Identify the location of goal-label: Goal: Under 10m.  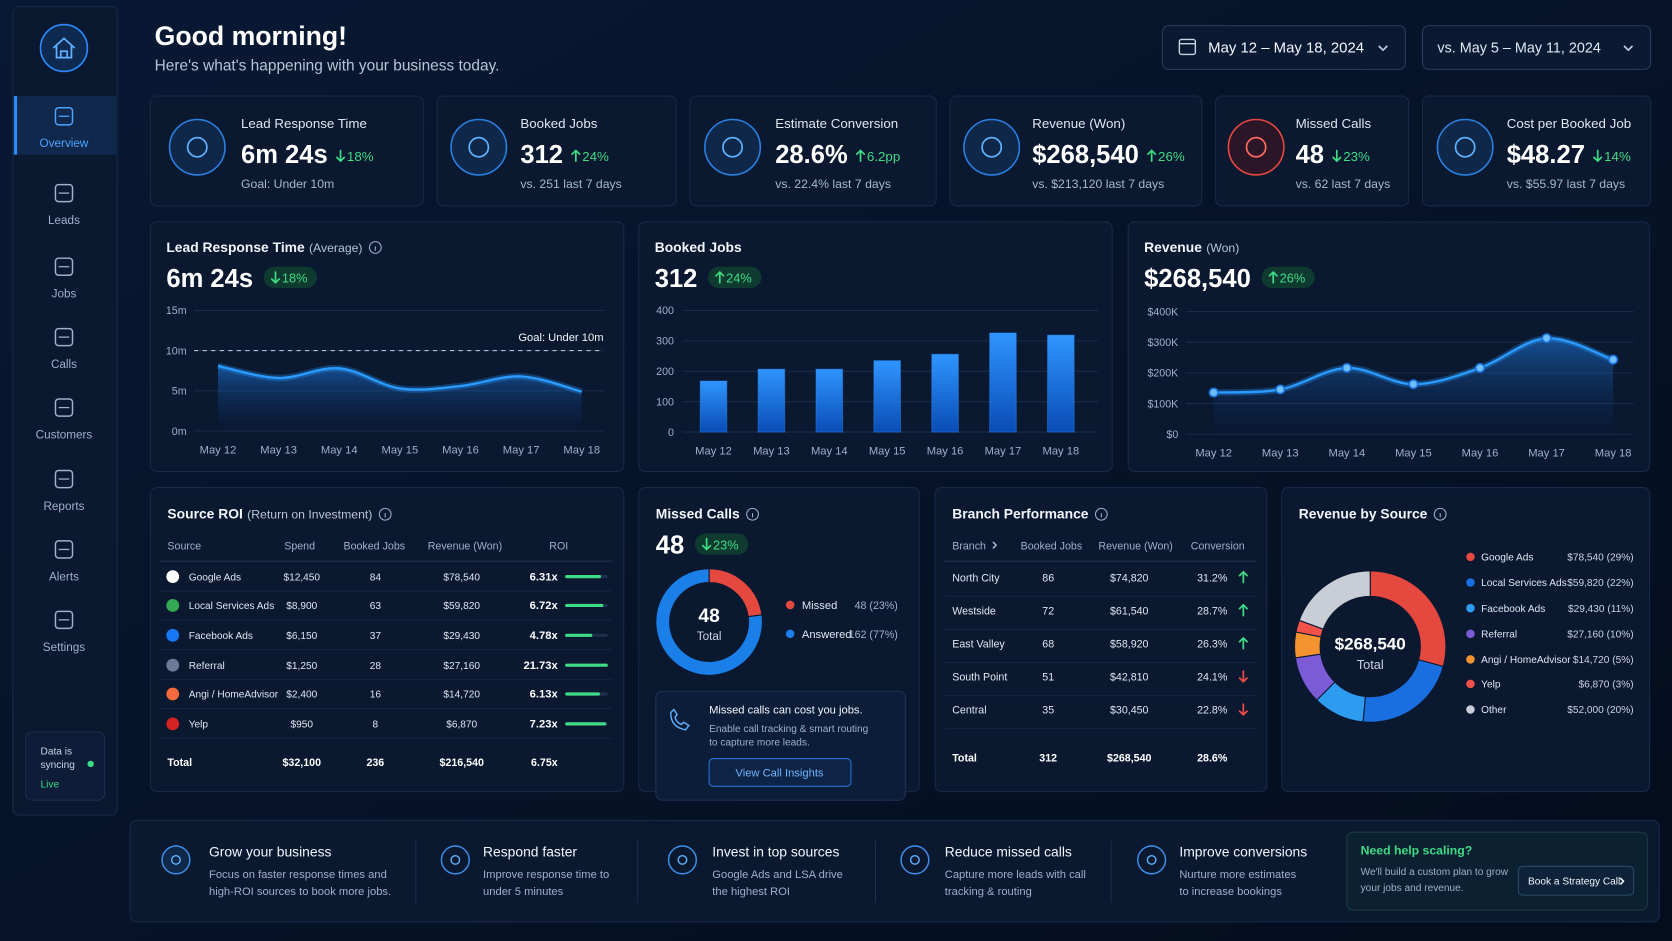
(560, 338).